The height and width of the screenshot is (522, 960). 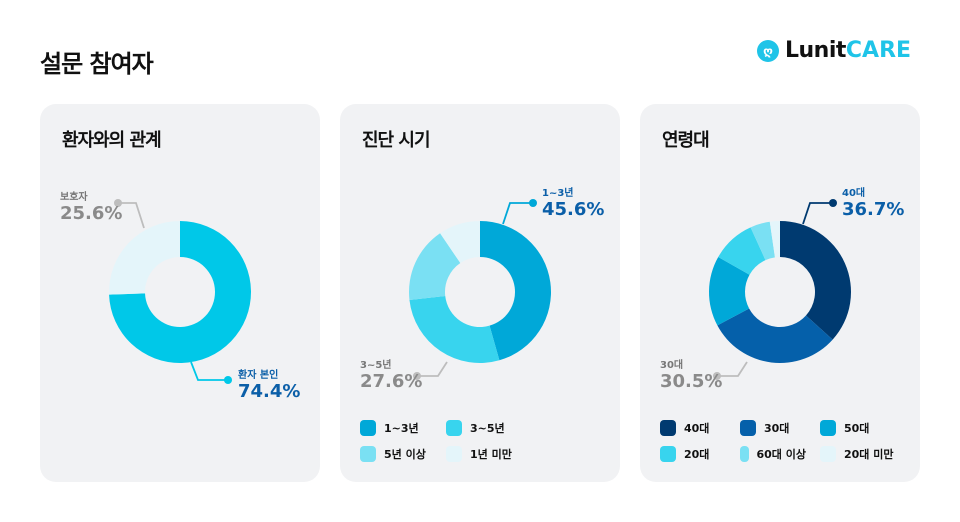 I want to click on logo-text-care: CARE, so click(x=878, y=50).